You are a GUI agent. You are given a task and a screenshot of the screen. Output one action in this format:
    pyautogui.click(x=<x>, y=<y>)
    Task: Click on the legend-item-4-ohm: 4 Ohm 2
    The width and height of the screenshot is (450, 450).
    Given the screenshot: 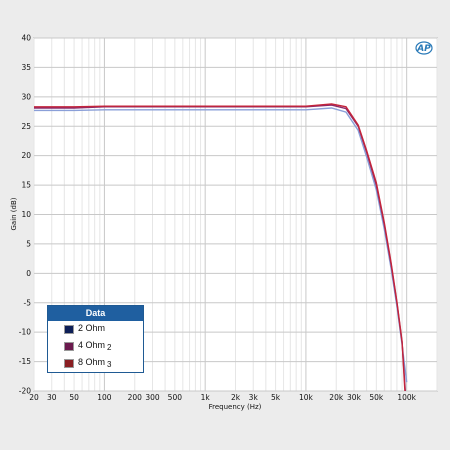 What is the action you would take?
    pyautogui.click(x=95, y=346)
    